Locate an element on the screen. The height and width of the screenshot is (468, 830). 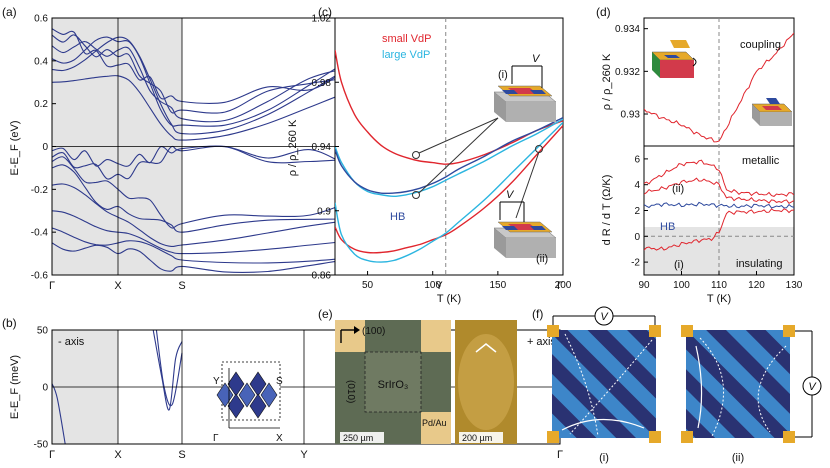
panel-c-label: (c) is located at coordinates (325, 12).